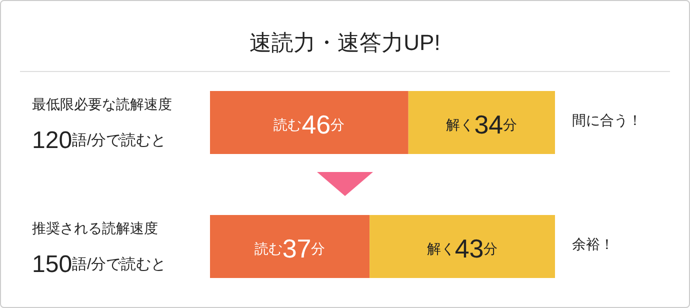 Image resolution: width=690 pixels, height=308 pixels. I want to click on chart-title: 速読力・速答力UP!, so click(345, 43).